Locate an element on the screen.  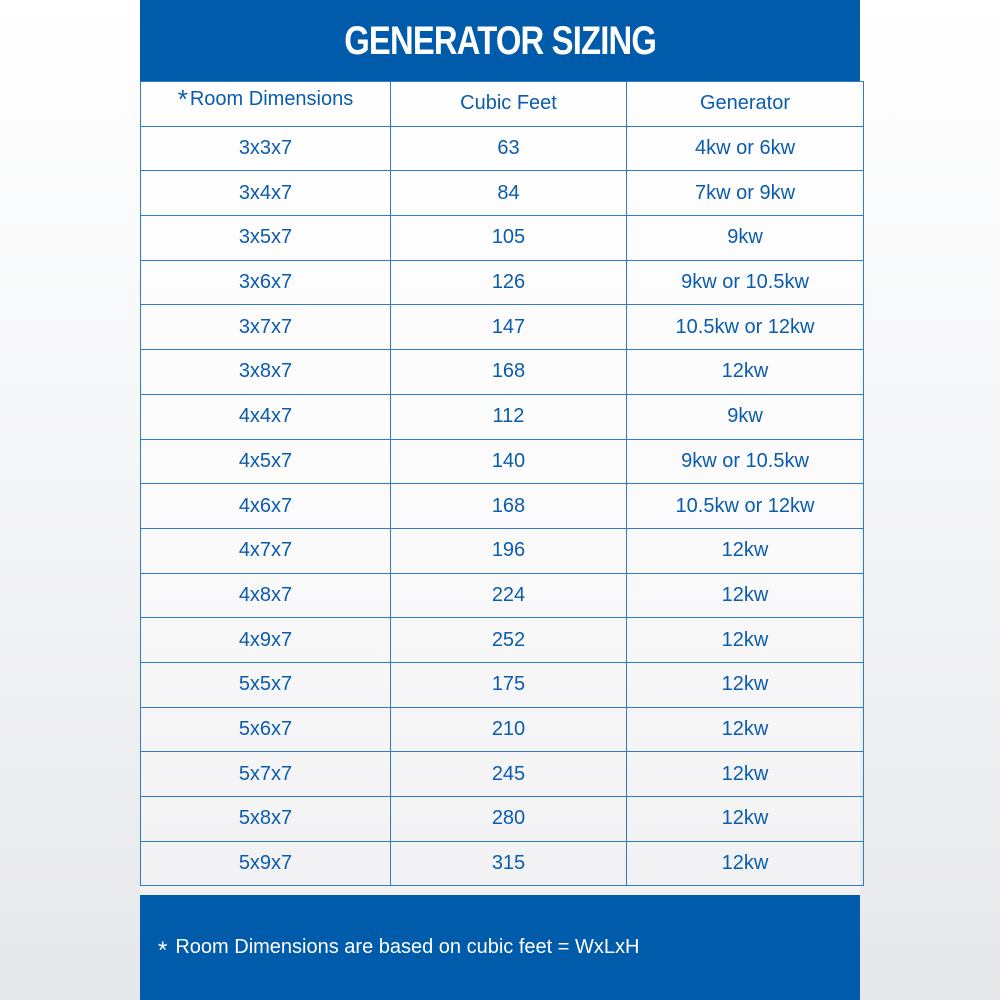
cell-room: 4x5x7 is located at coordinates (265, 461).